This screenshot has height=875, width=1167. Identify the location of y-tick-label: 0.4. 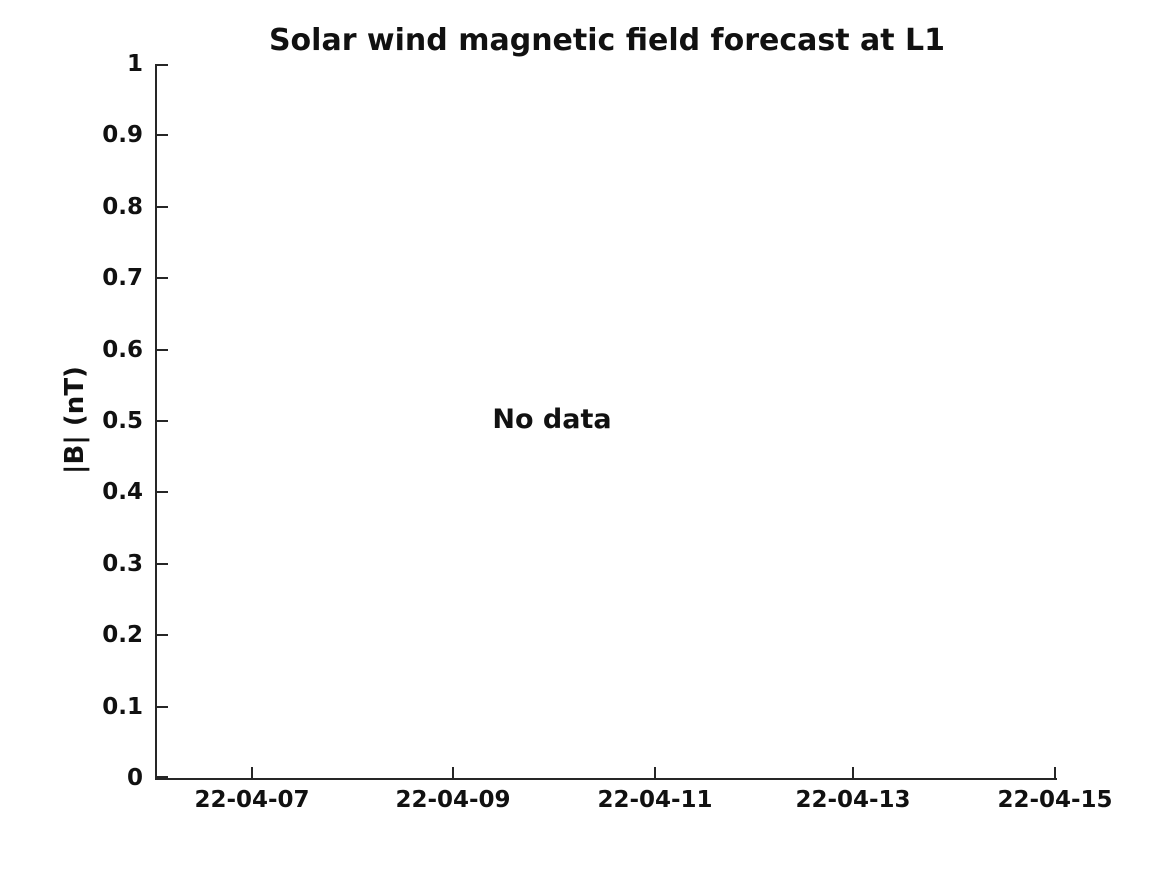
(122, 492).